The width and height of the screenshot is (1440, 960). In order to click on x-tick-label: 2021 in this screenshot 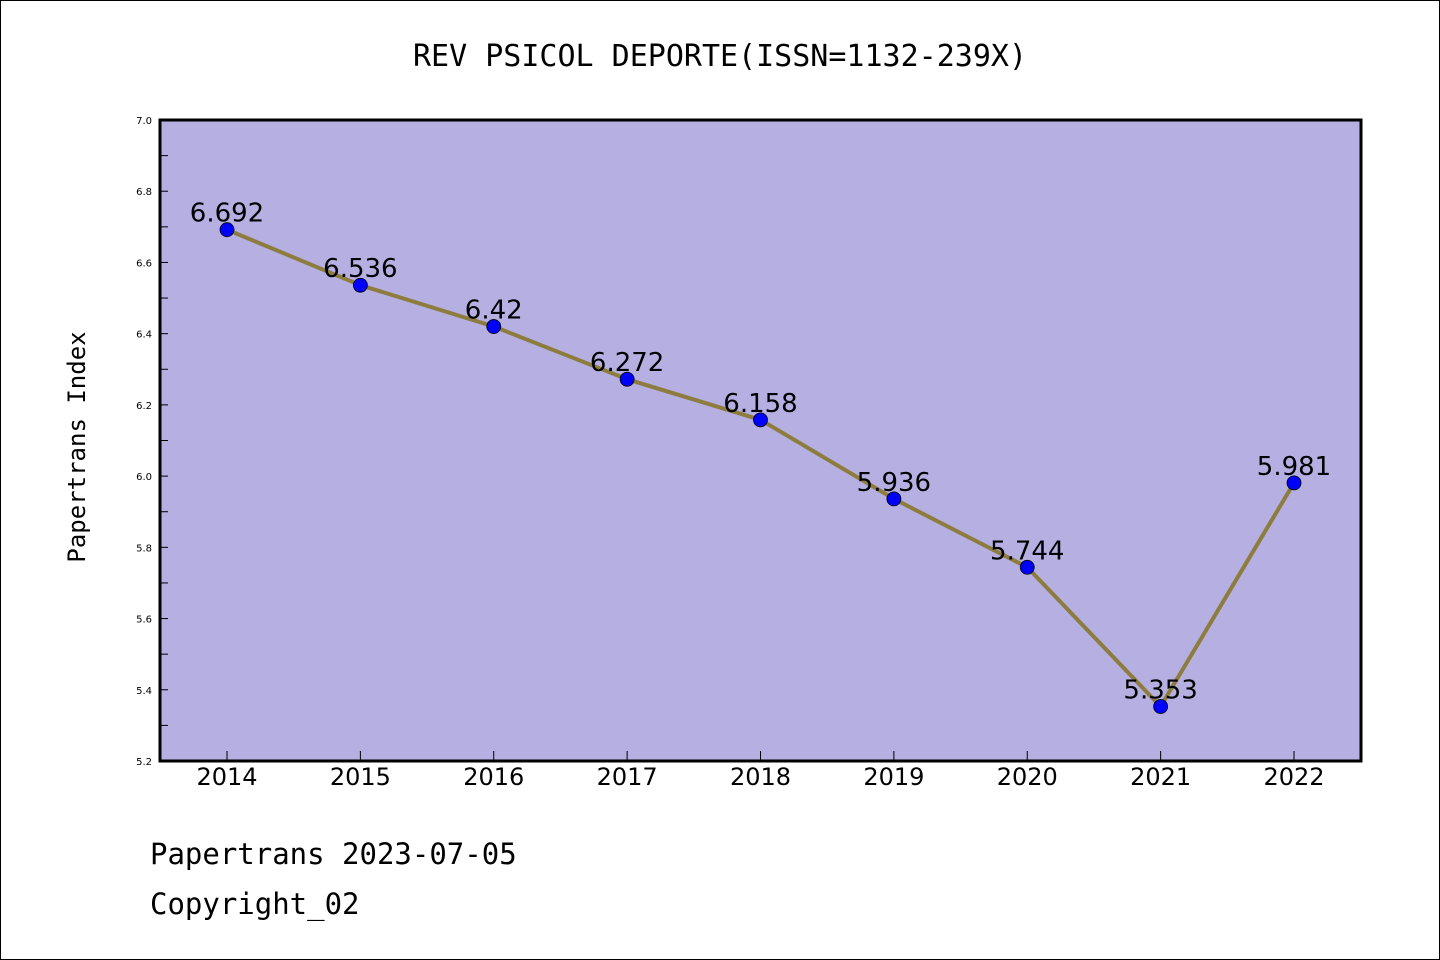, I will do `click(1160, 777)`.